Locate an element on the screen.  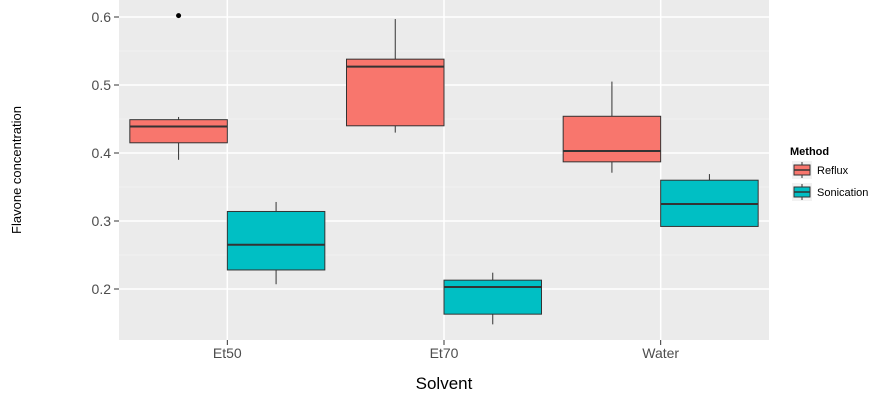
y-axis-ticks: 0.2 0.3 0.4 0.5 0.6 is located at coordinates (105, 153).